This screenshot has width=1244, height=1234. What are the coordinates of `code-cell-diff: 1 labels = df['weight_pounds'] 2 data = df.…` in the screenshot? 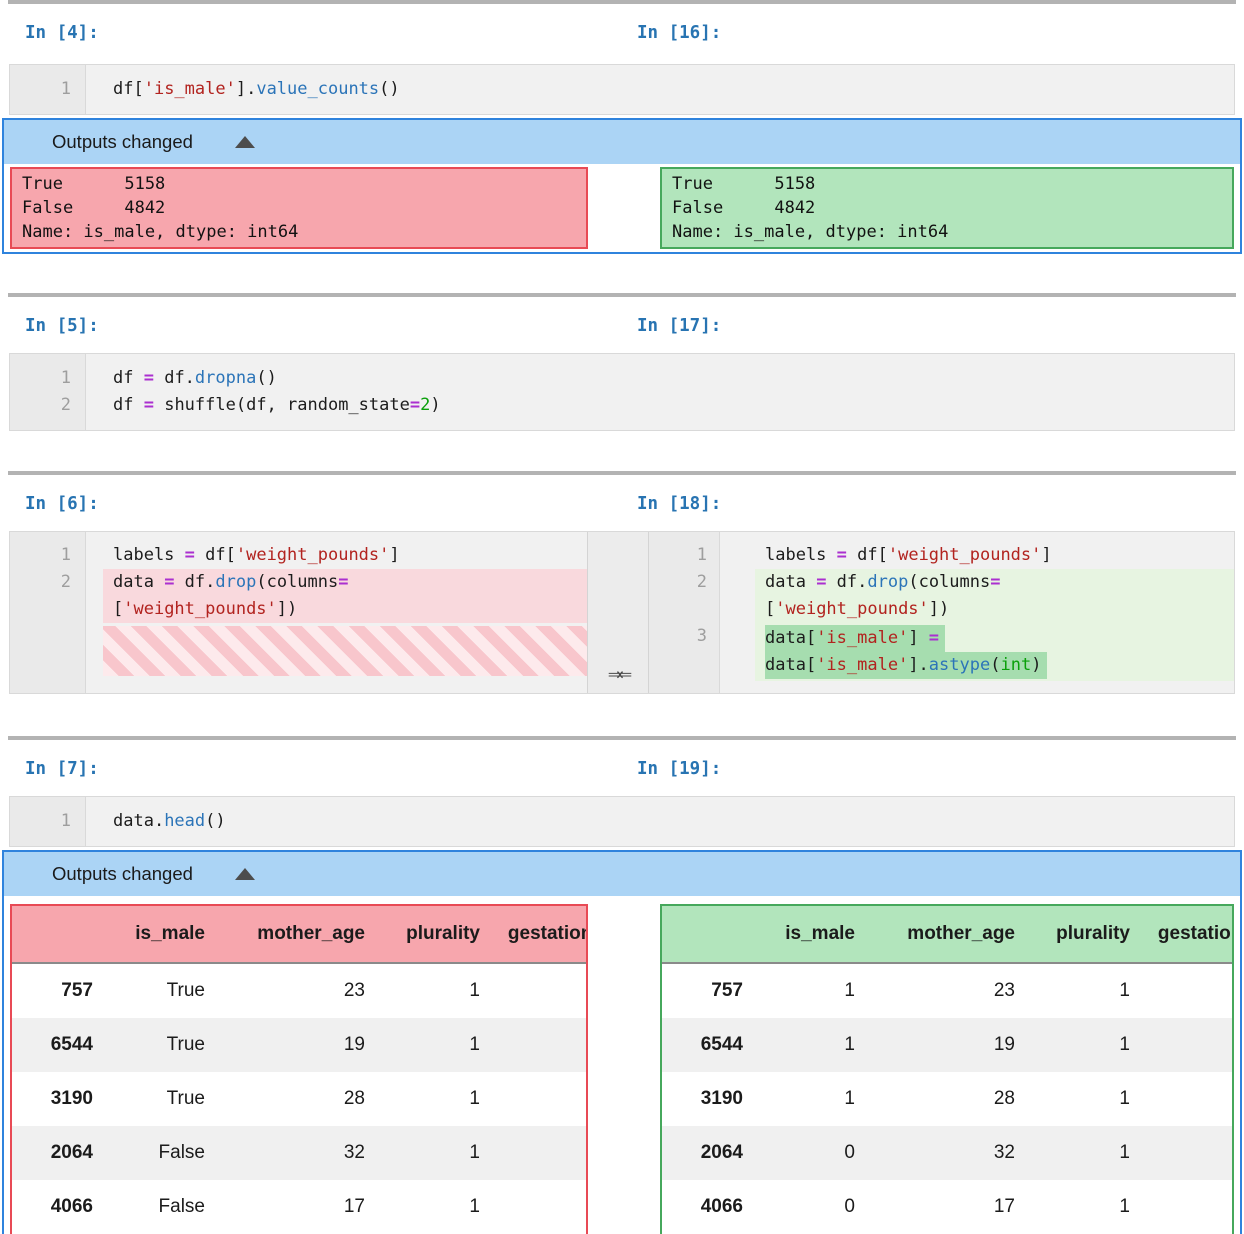 It's located at (622, 612).